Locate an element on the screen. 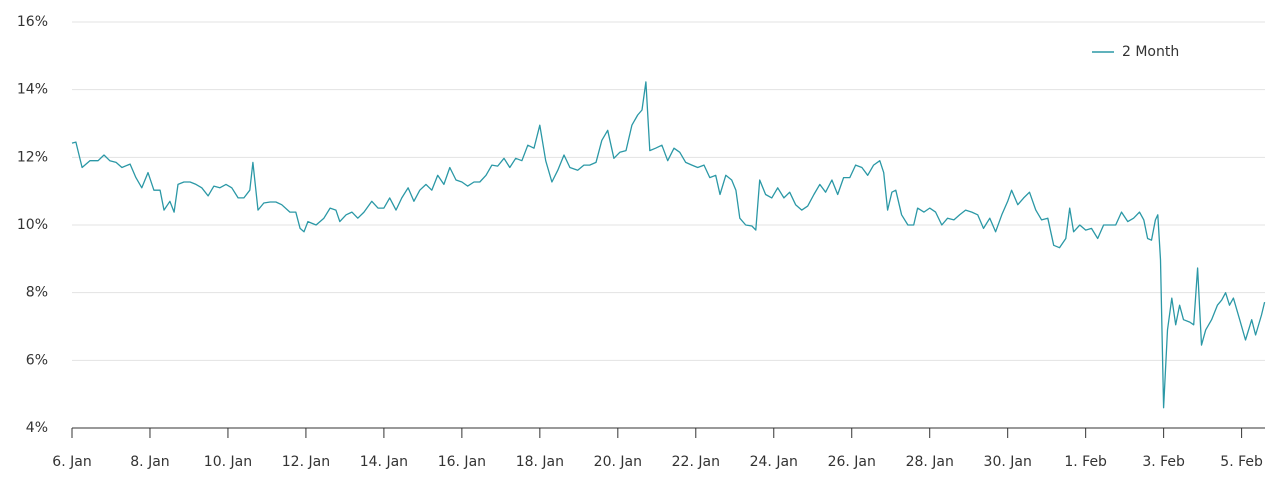 This screenshot has height=492, width=1280. x-tick-label: 1. Feb is located at coordinates (1085, 462).